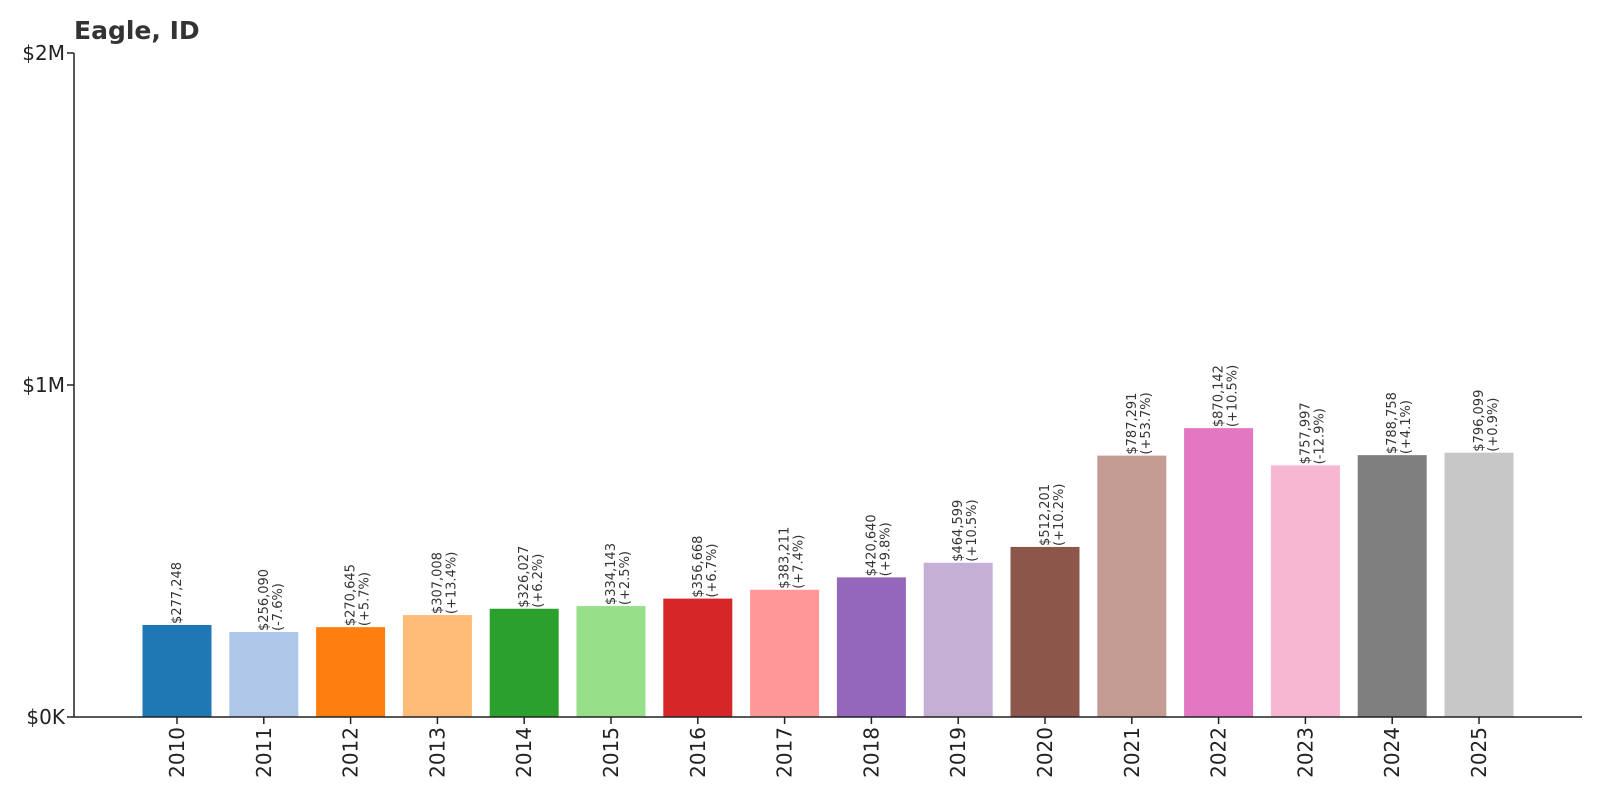 Image resolution: width=1600 pixels, height=800 pixels. I want to click on value-label: $464,599, so click(958, 531).